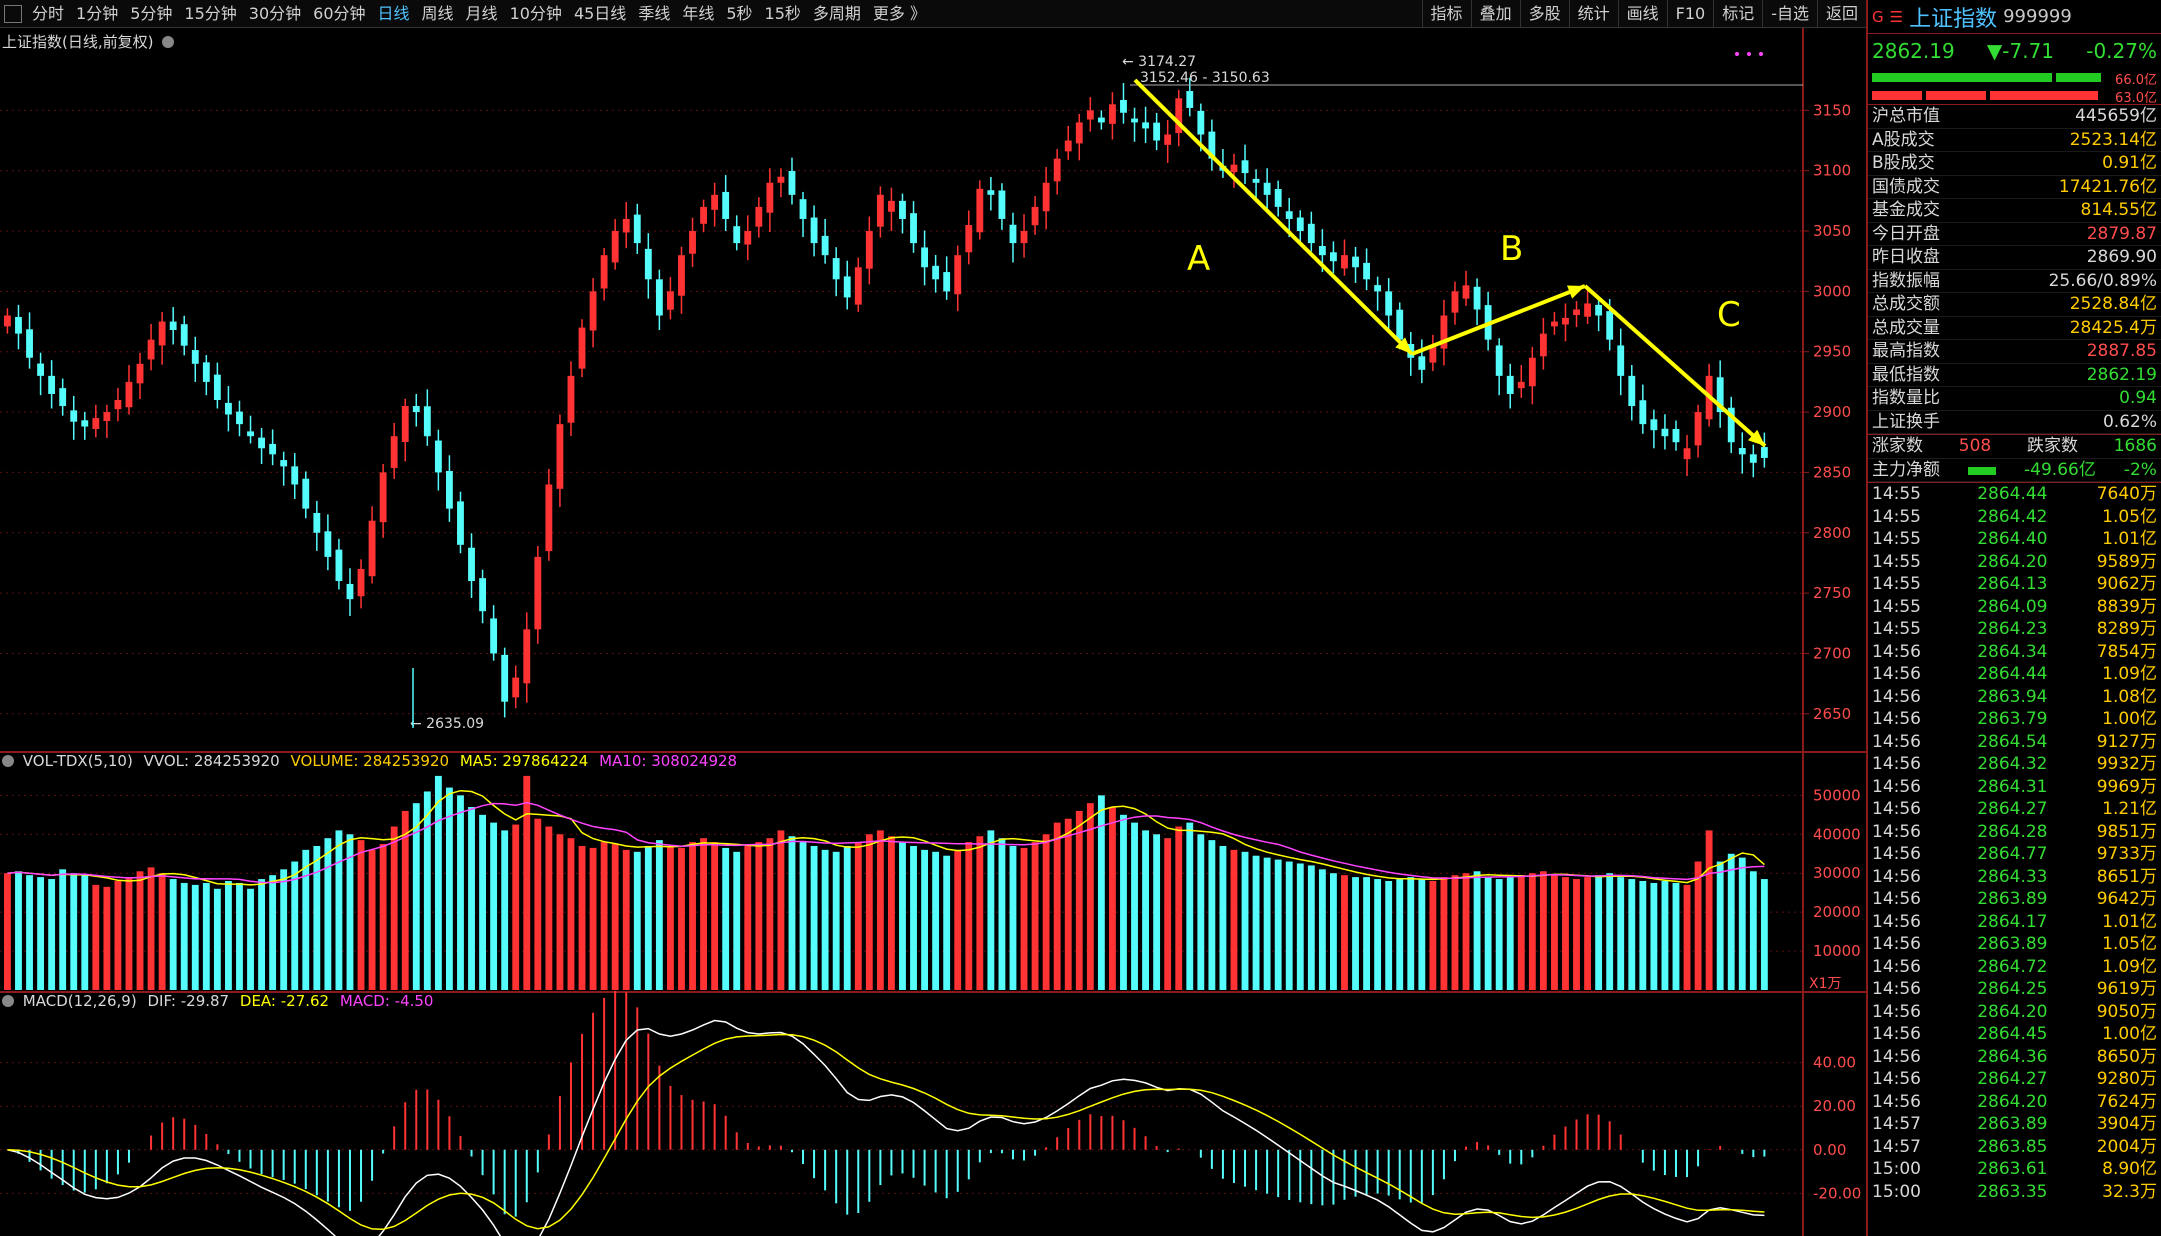 The height and width of the screenshot is (1236, 2161). What do you see at coordinates (1642, 14) in the screenshot?
I see `tool-button-4: 画线` at bounding box center [1642, 14].